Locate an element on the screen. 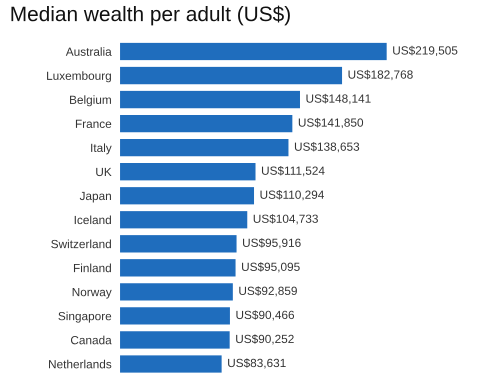 The width and height of the screenshot is (488, 376). data-label: US$111,524 is located at coordinates (293, 171).